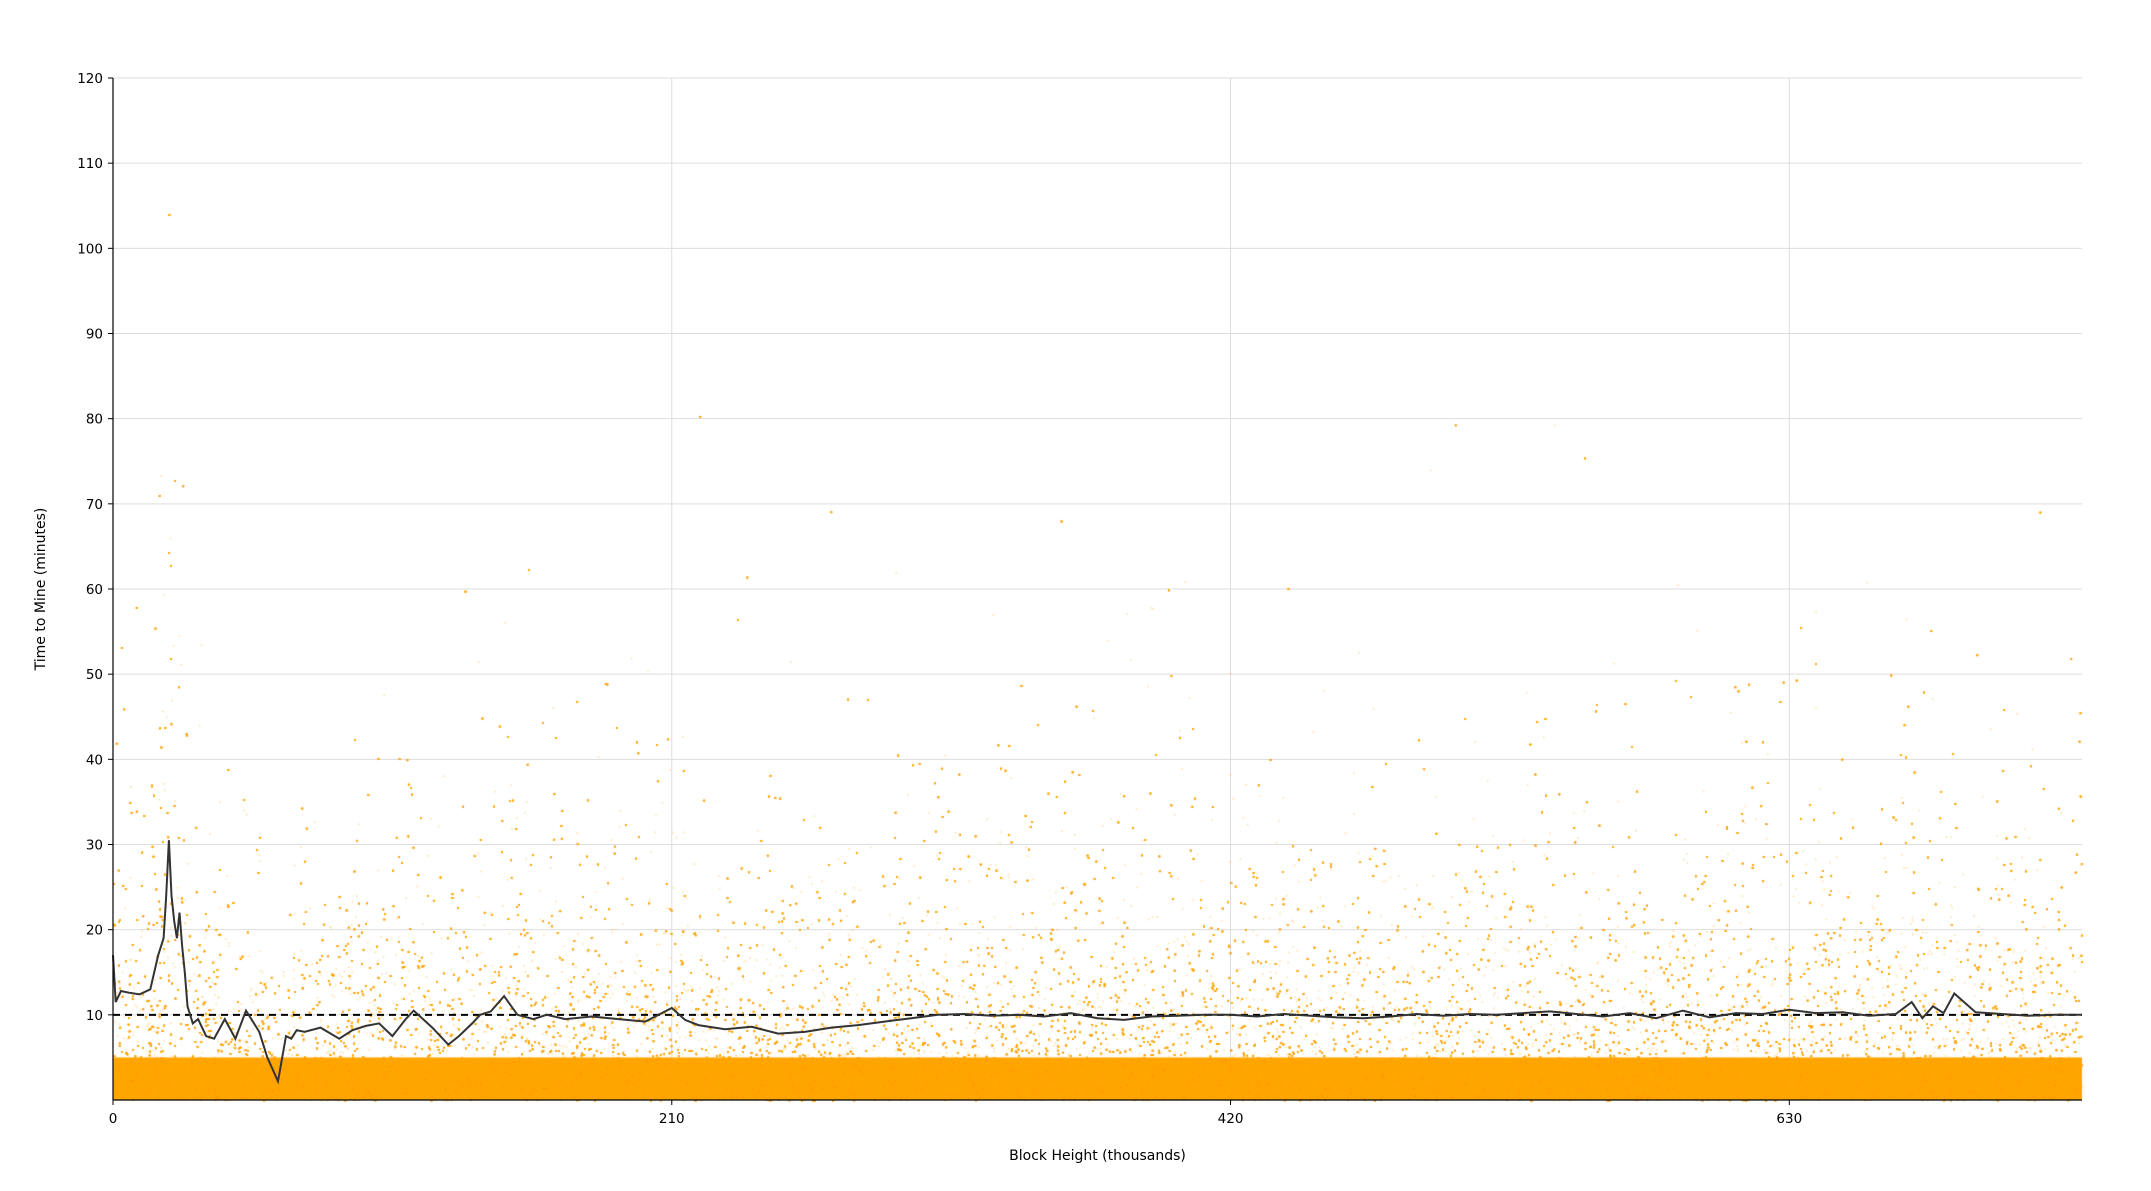  I want to click on y-tick-label: 20, so click(94, 931).